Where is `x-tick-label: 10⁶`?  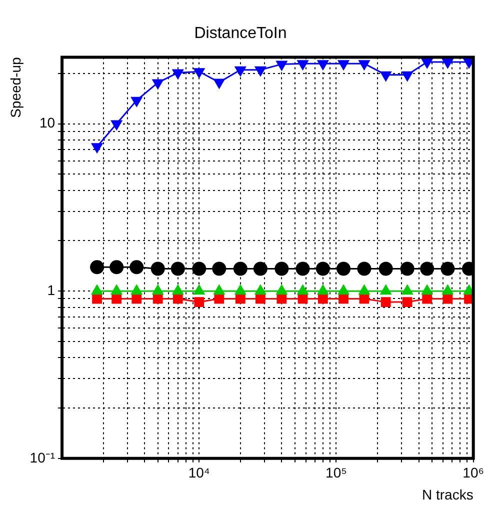 x-tick-label: 10⁶ is located at coordinates (473, 472).